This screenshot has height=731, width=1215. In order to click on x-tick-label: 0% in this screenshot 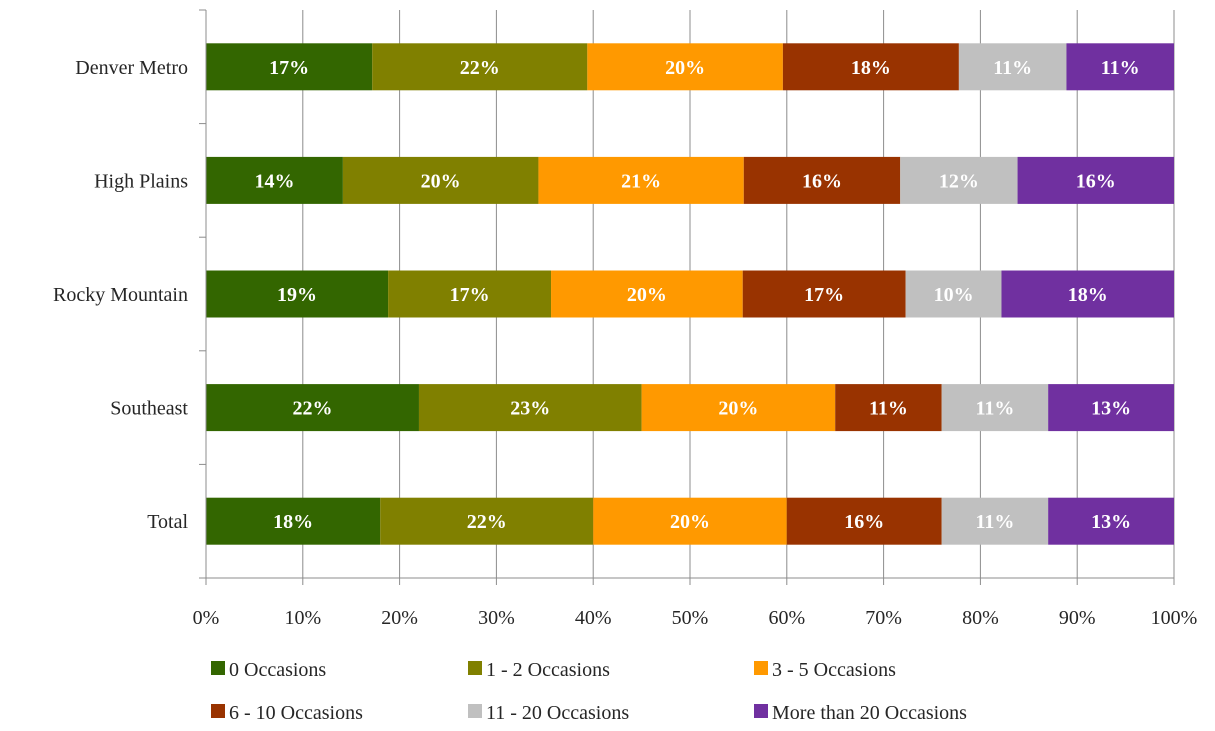, I will do `click(206, 618)`.